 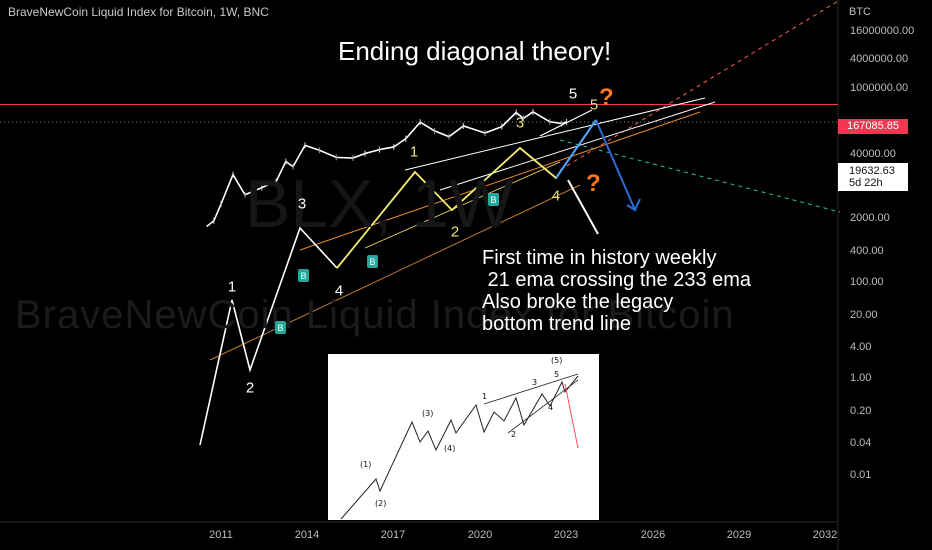 I want to click on trend-dashed-teal, so click(x=700, y=176).